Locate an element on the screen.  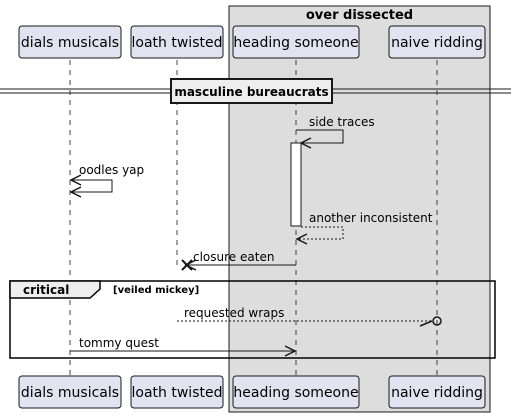
message-label: closure eaten is located at coordinates (233, 257).